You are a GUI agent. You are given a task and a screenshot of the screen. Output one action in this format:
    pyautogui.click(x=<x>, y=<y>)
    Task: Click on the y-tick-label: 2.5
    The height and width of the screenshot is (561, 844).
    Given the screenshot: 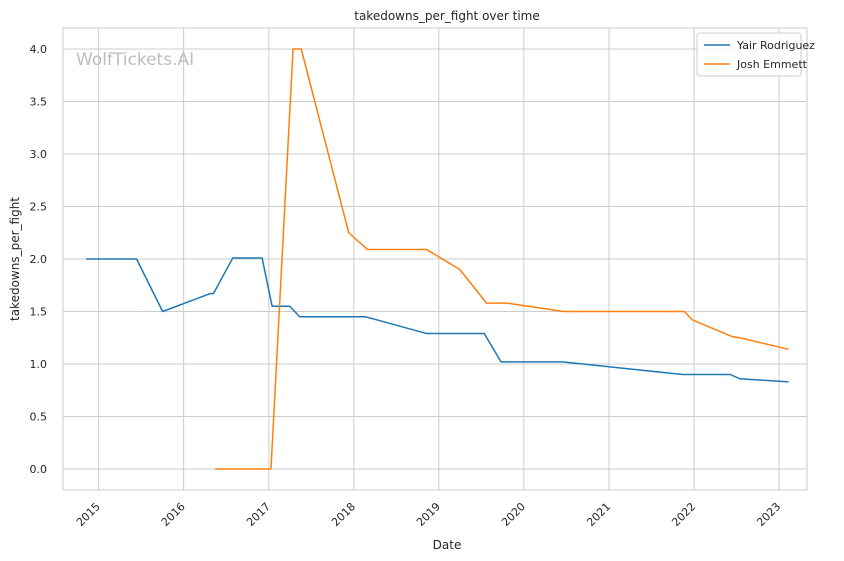 What is the action you would take?
    pyautogui.click(x=39, y=207)
    